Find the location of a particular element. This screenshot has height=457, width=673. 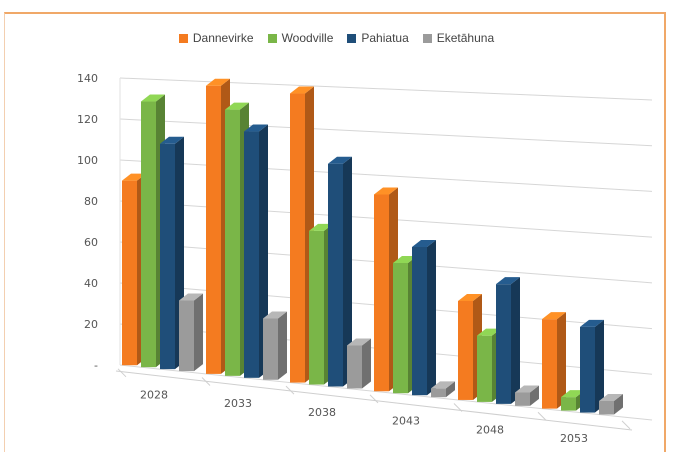

x-category-label: 2033 is located at coordinates (238, 403).